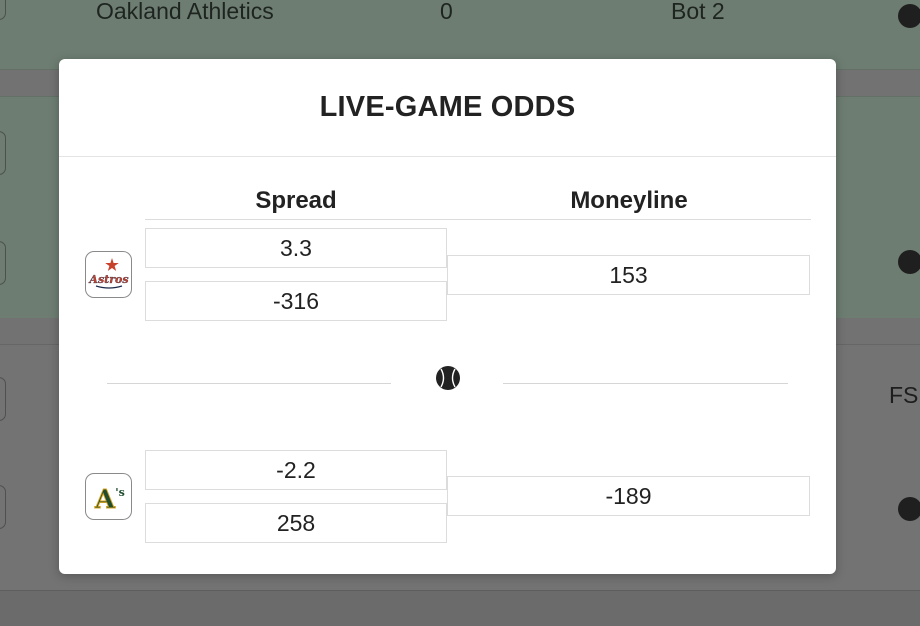 This screenshot has width=920, height=626. I want to click on astros-logo-icon: Astros, so click(108, 274).